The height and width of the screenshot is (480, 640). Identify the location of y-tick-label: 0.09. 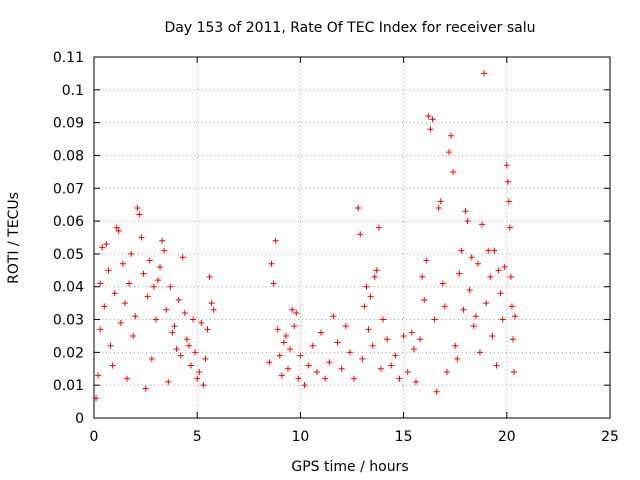
(68, 124).